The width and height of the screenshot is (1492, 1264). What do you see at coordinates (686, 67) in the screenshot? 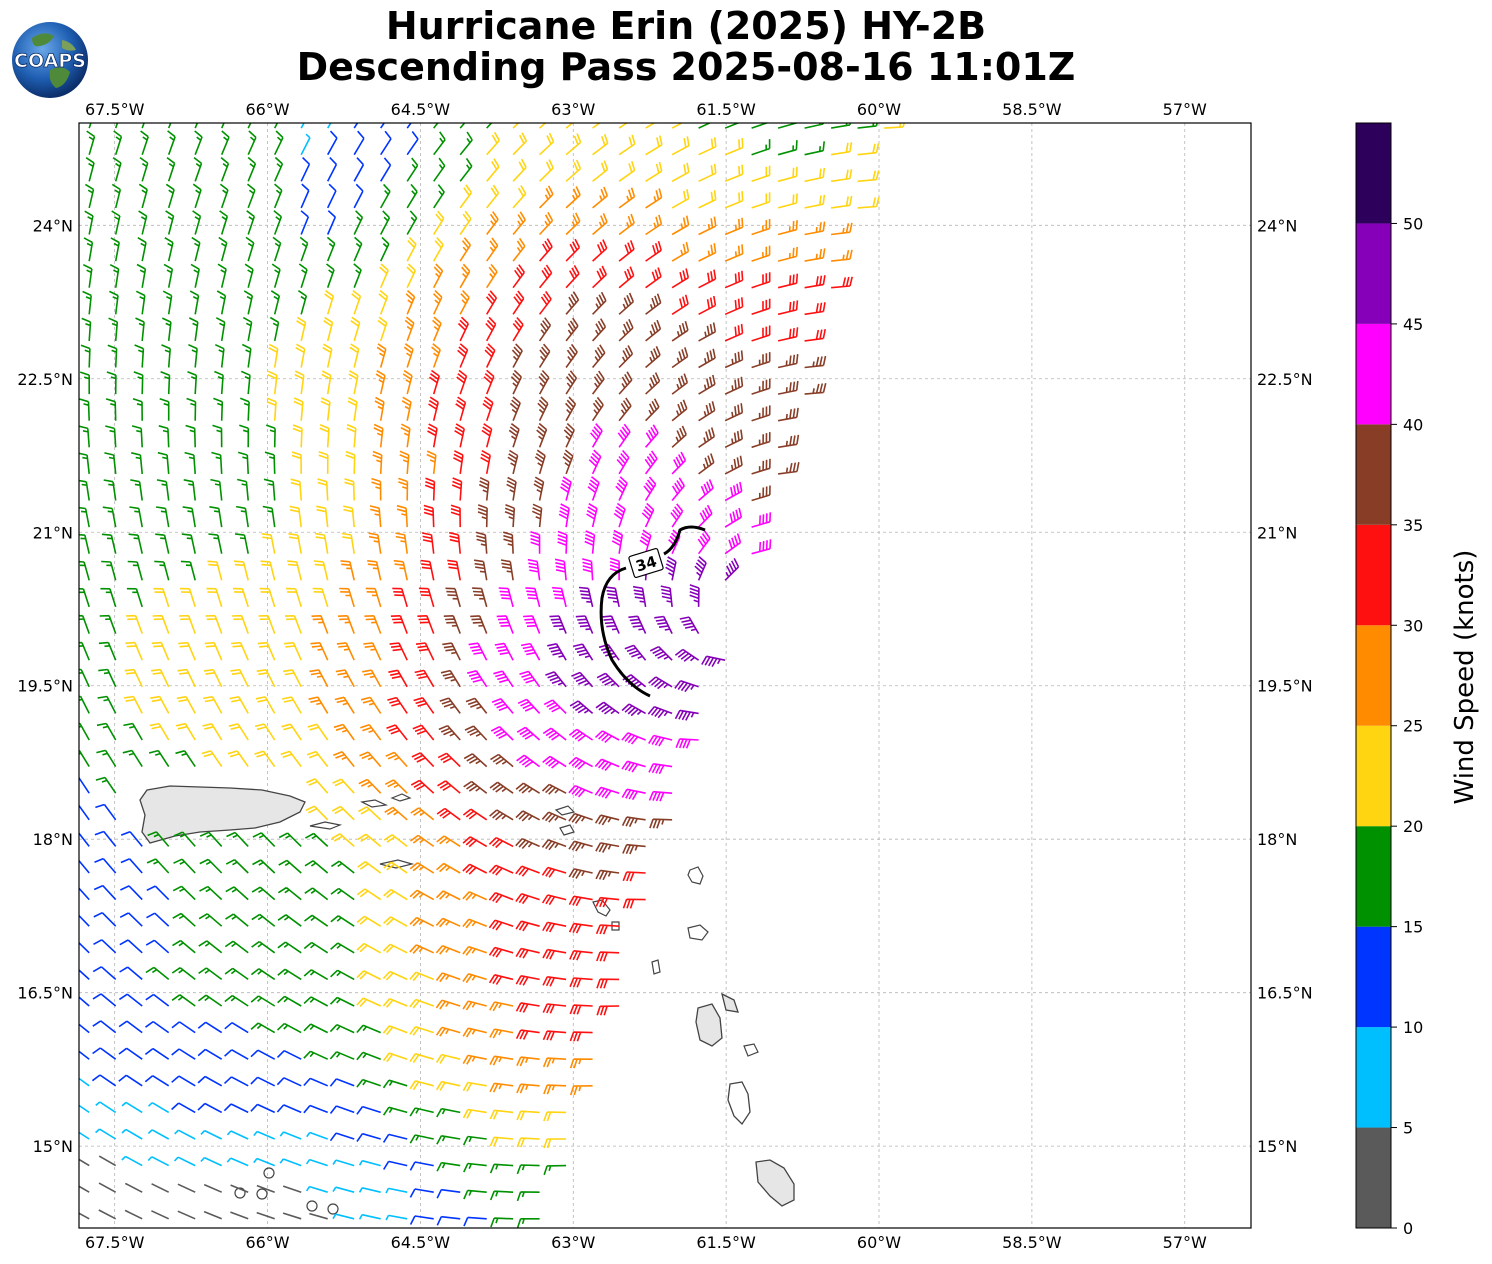
I see `title-line-2: Descending Pass 2025-08-16 11:01Z` at bounding box center [686, 67].